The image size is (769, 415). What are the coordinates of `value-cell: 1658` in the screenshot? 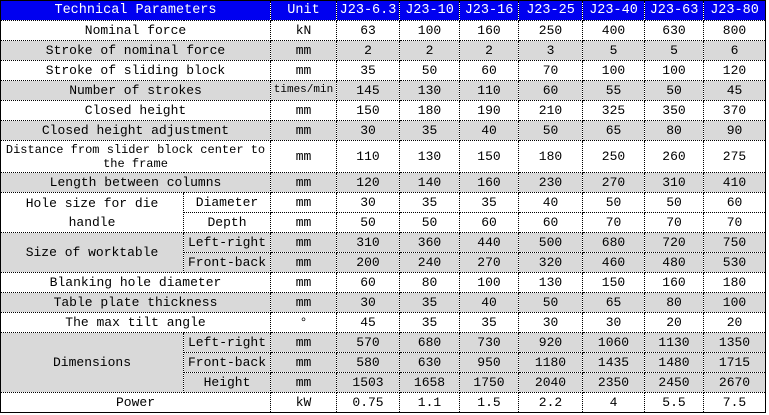 It's located at (429, 382).